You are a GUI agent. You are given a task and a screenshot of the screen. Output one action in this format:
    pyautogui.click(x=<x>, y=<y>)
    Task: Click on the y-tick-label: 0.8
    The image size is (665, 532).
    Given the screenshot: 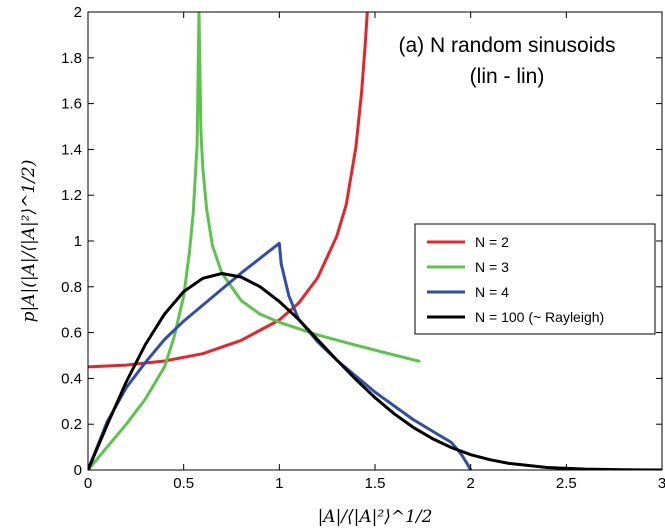 What is the action you would take?
    pyautogui.click(x=71, y=287)
    